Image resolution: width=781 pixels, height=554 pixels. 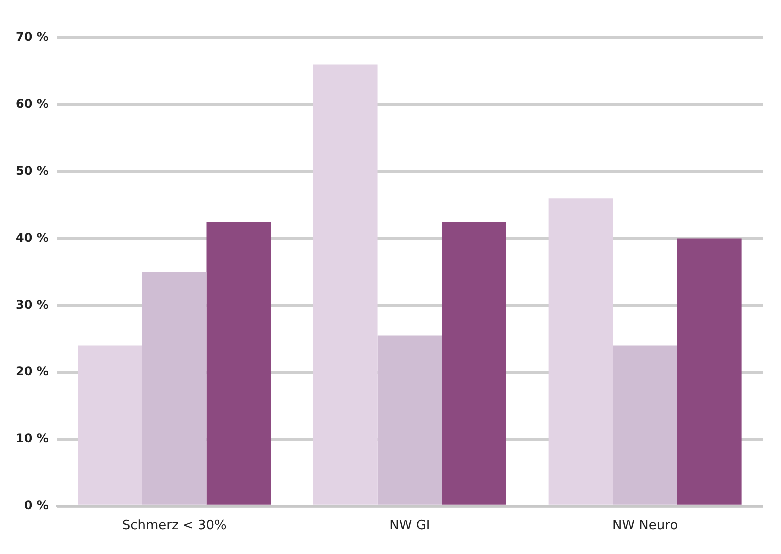 I want to click on y-tick-label: 40 %, so click(x=32, y=237).